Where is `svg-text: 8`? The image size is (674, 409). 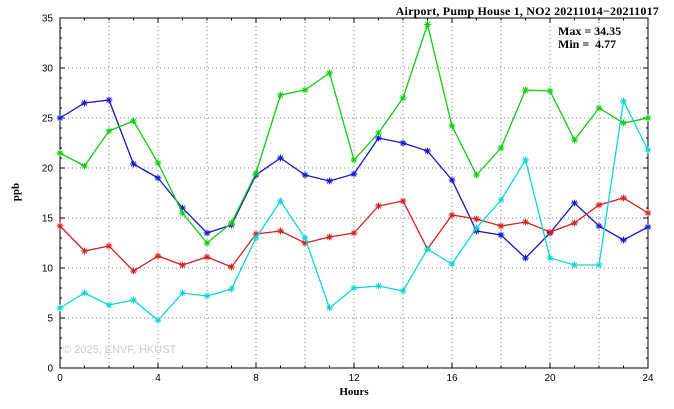
svg-text: 8 is located at coordinates (256, 378).